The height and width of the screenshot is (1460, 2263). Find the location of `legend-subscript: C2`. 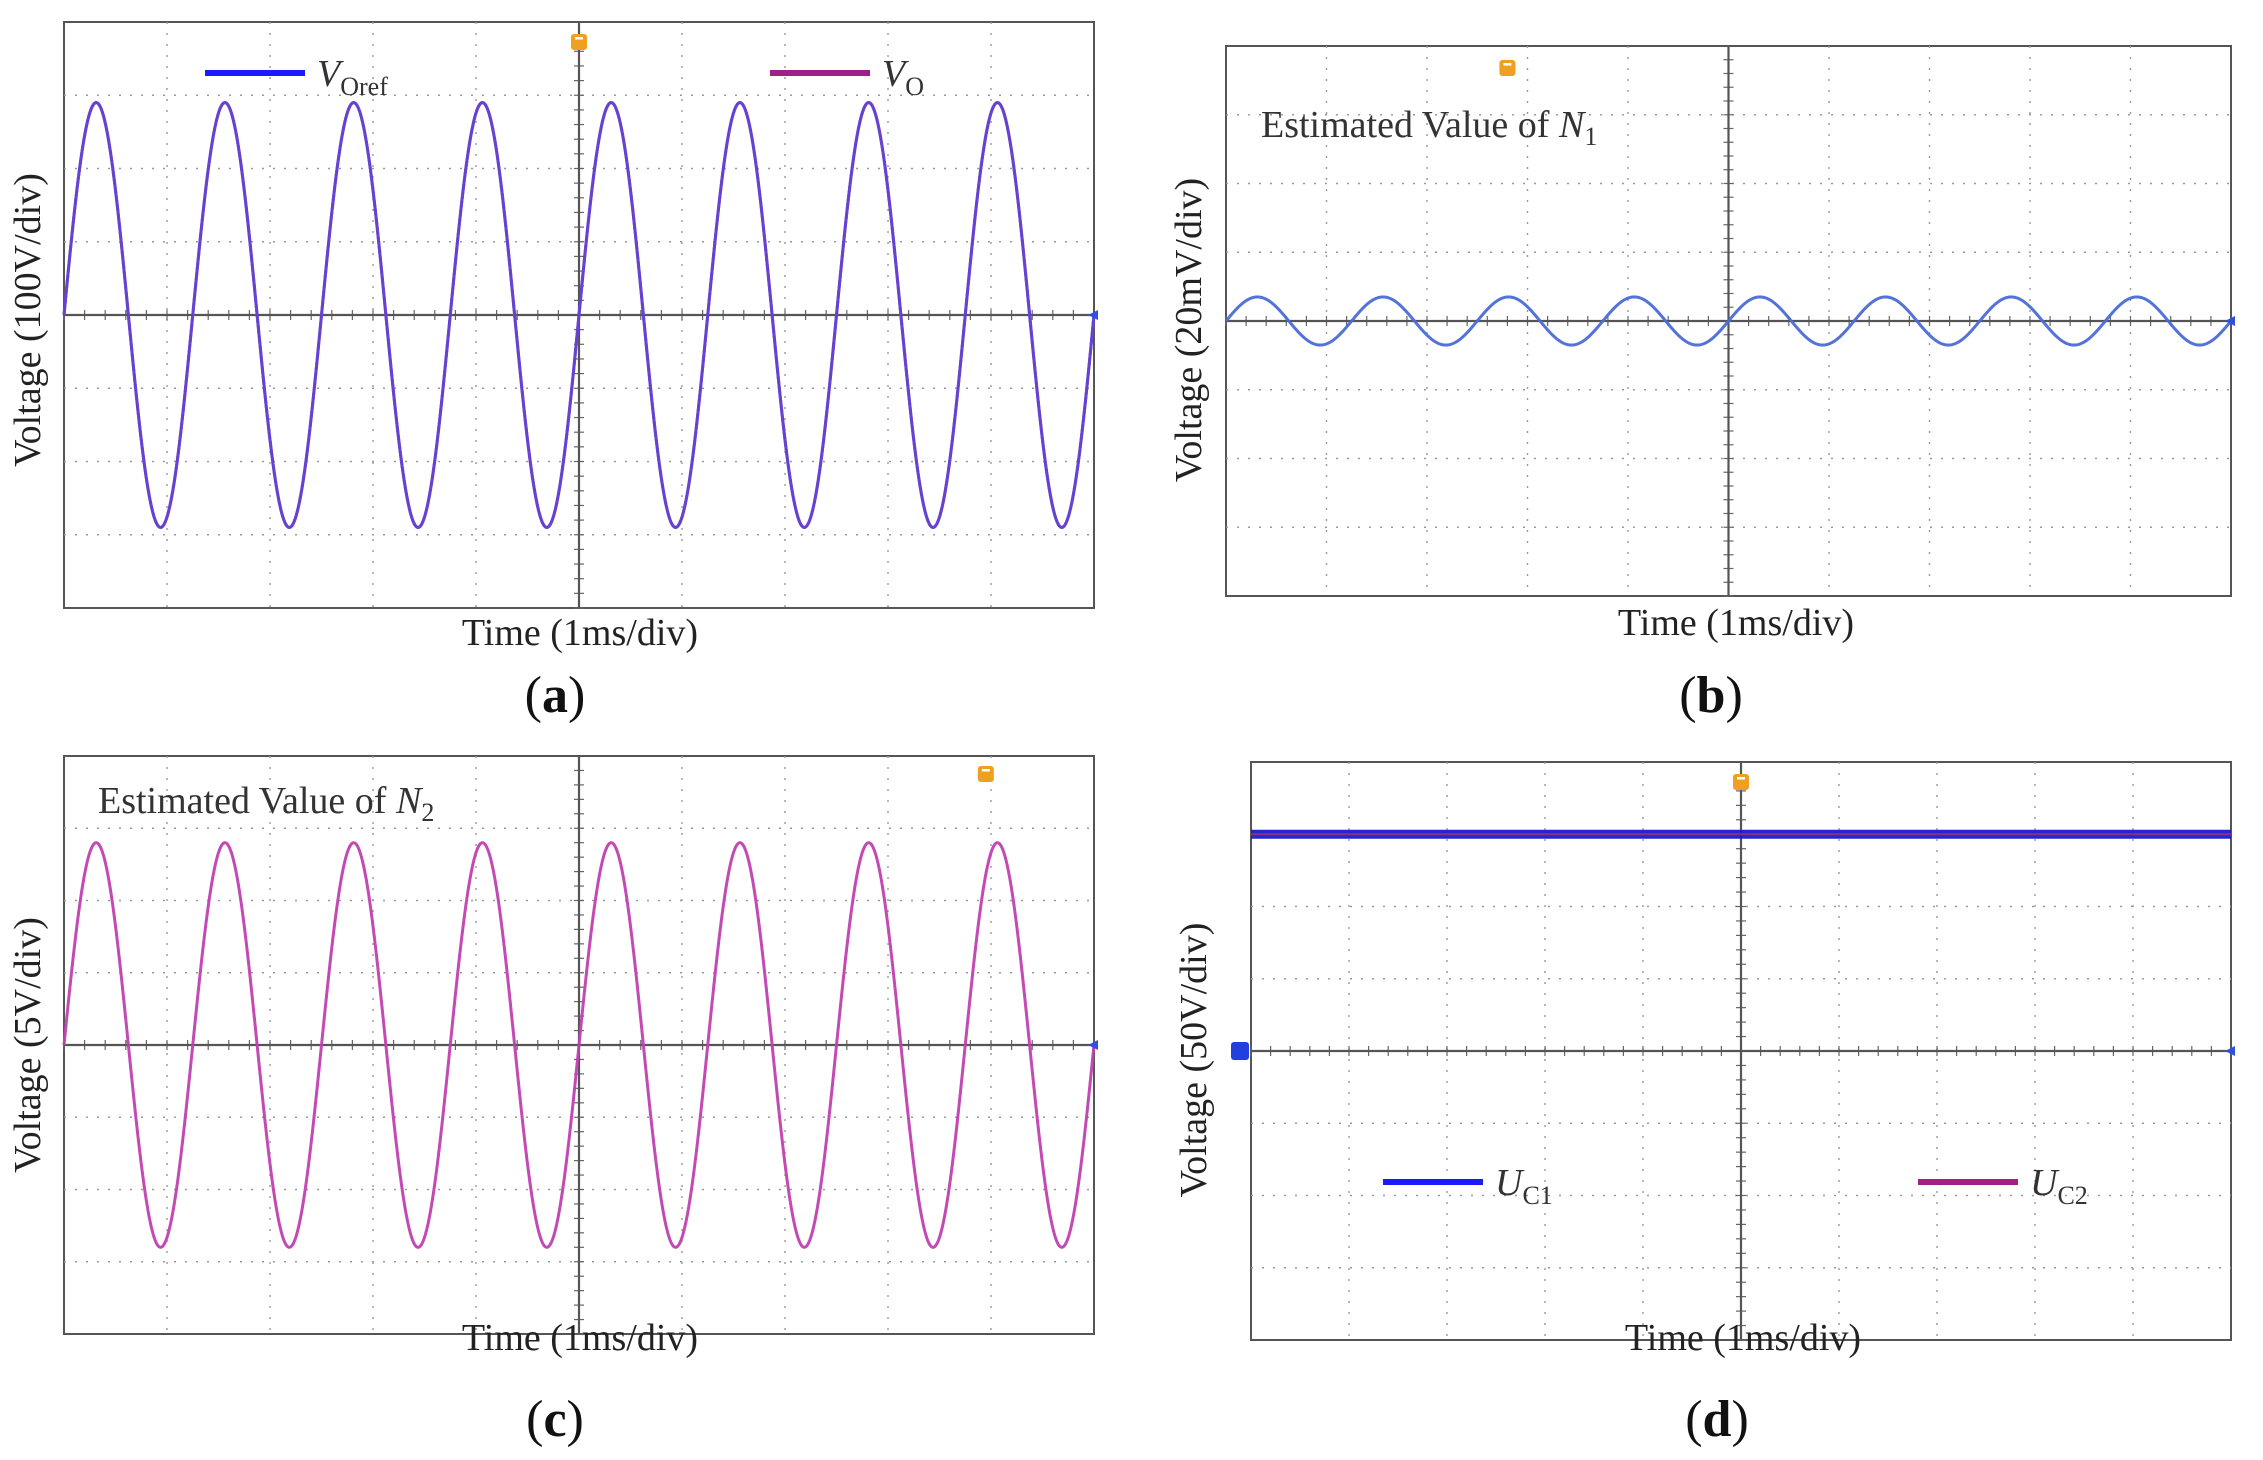

legend-subscript: C2 is located at coordinates (2072, 1195).